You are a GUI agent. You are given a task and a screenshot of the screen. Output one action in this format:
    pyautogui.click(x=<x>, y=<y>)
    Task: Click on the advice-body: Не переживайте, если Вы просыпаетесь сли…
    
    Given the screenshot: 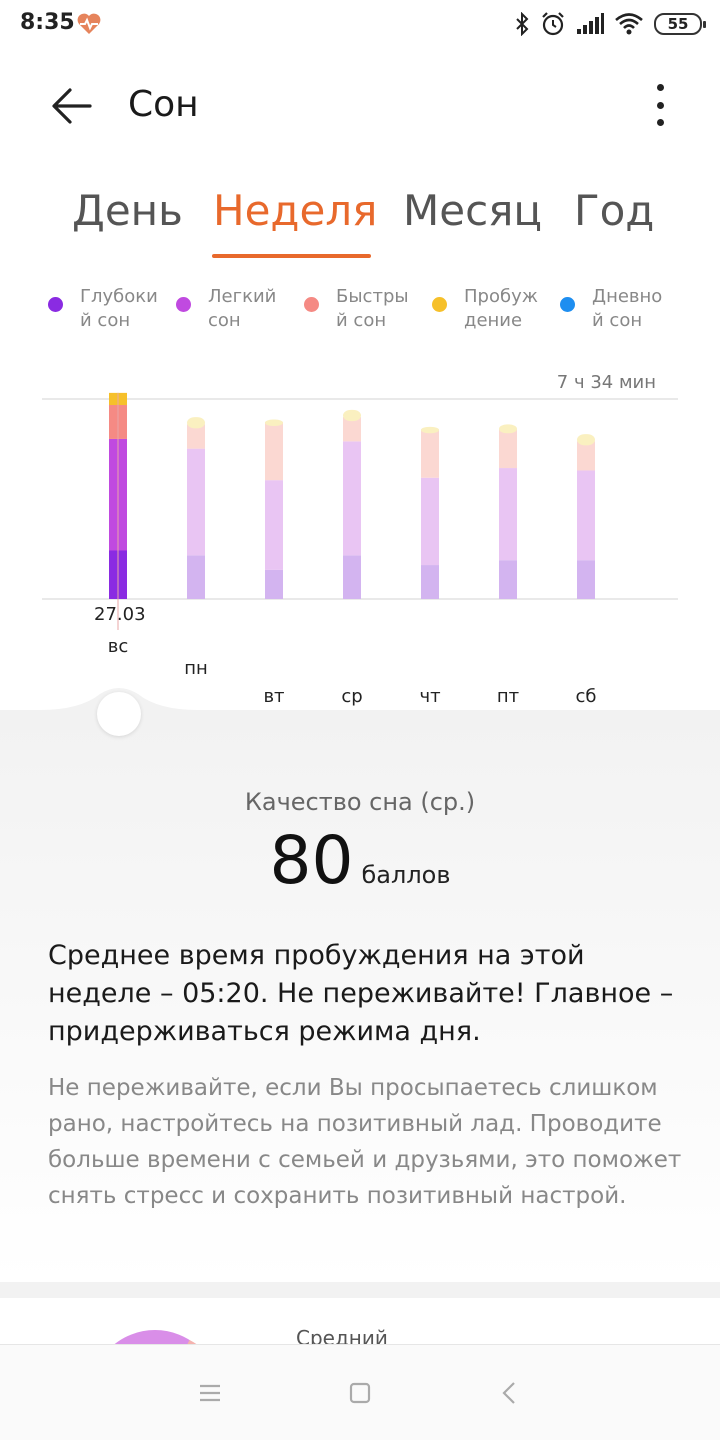 What is the action you would take?
    pyautogui.click(x=365, y=1142)
    